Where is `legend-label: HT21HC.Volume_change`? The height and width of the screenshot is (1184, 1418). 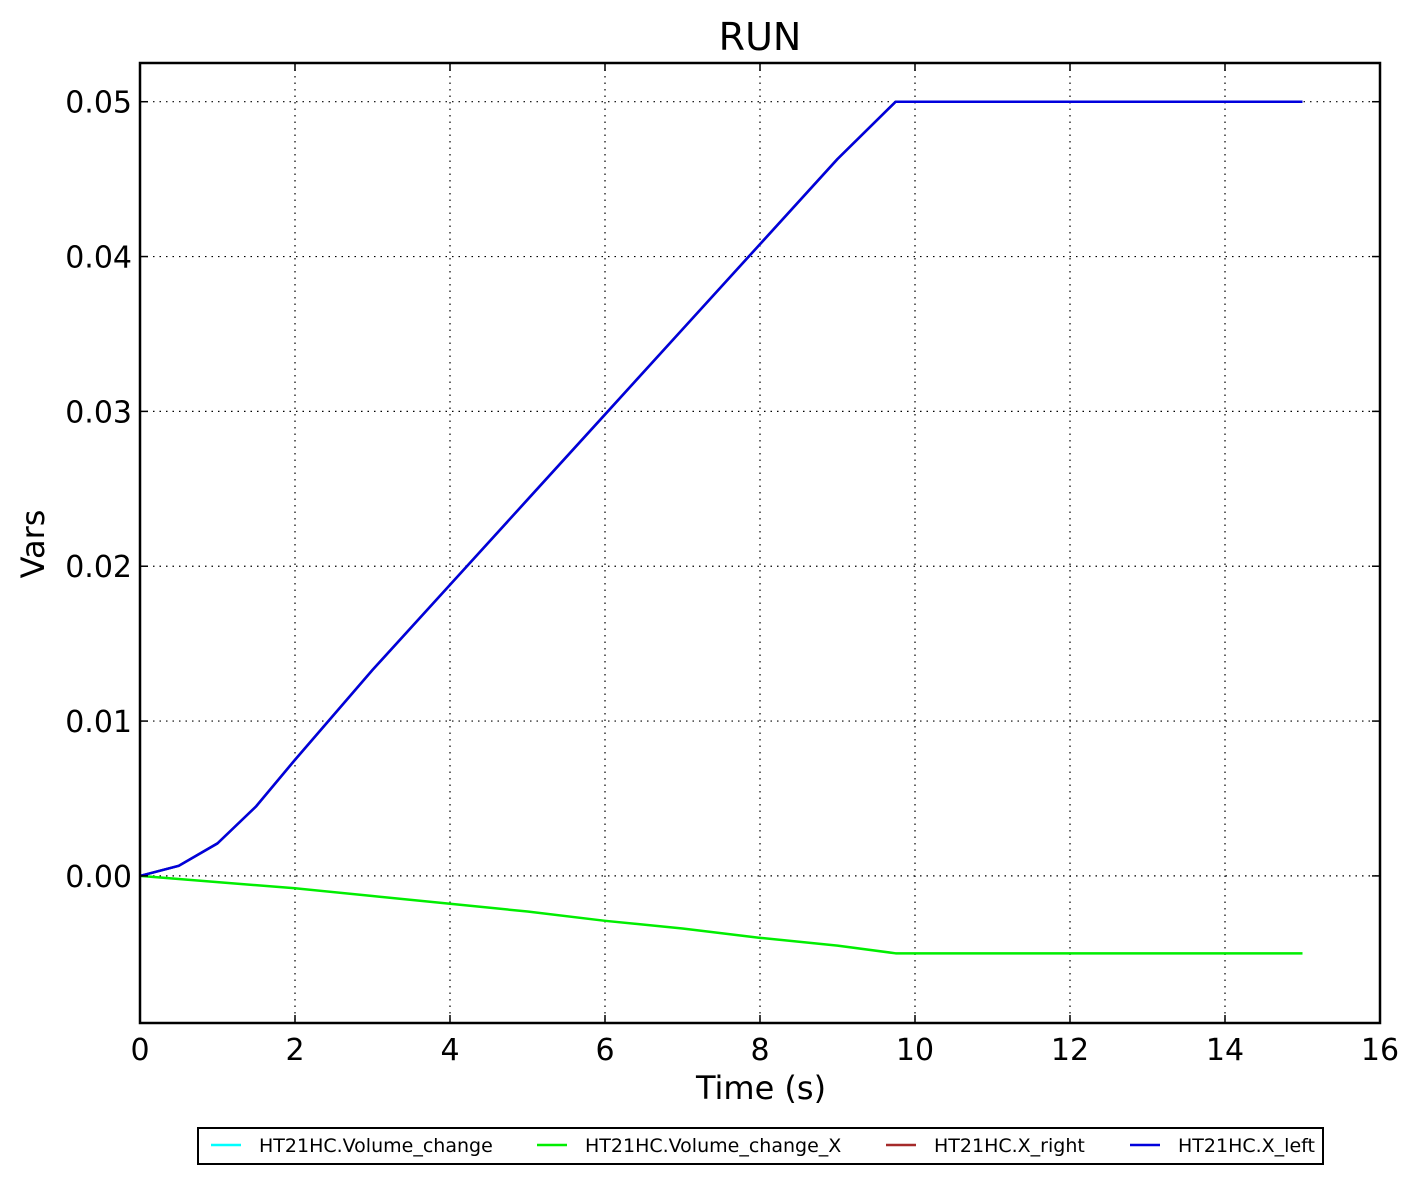 legend-label: HT21HC.Volume_change is located at coordinates (376, 1146).